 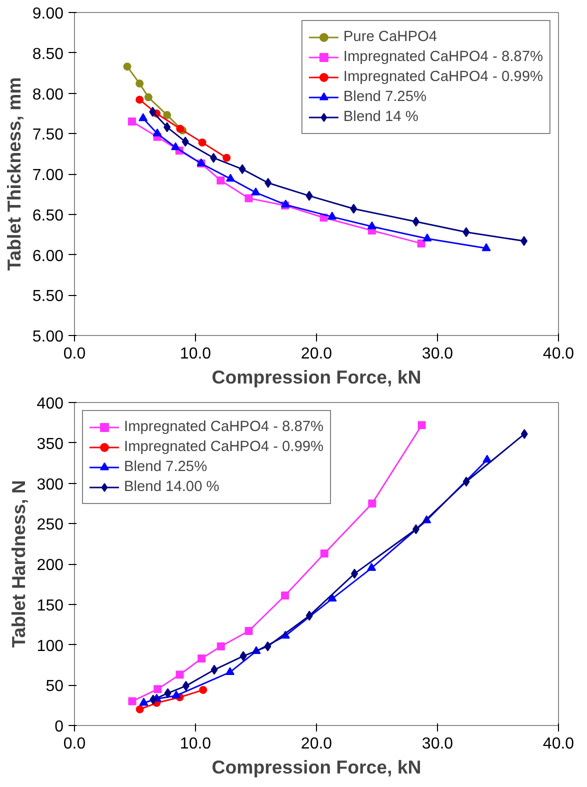 What do you see at coordinates (48, 215) in the screenshot?
I see `y-tick-label: 6.50` at bounding box center [48, 215].